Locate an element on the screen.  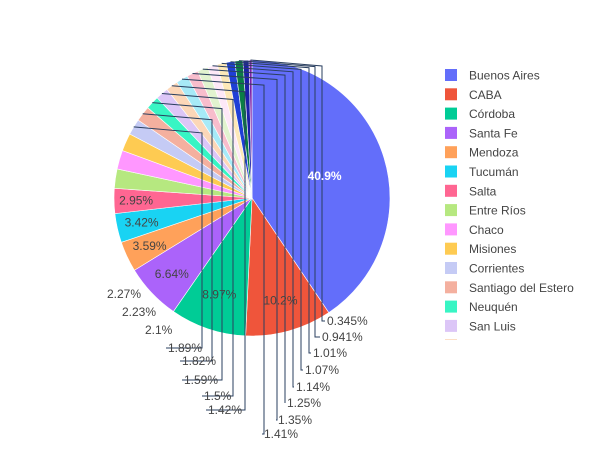
legend-label: Buenos Aires is located at coordinates (504, 76).